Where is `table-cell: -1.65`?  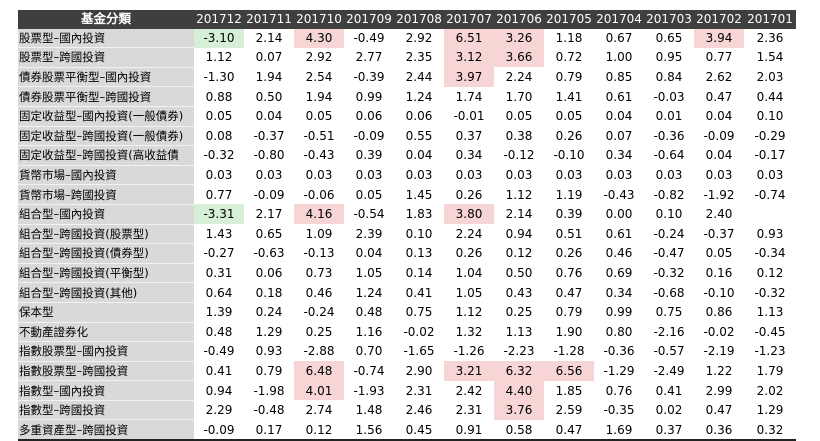
table-cell: -1.65 is located at coordinates (419, 351).